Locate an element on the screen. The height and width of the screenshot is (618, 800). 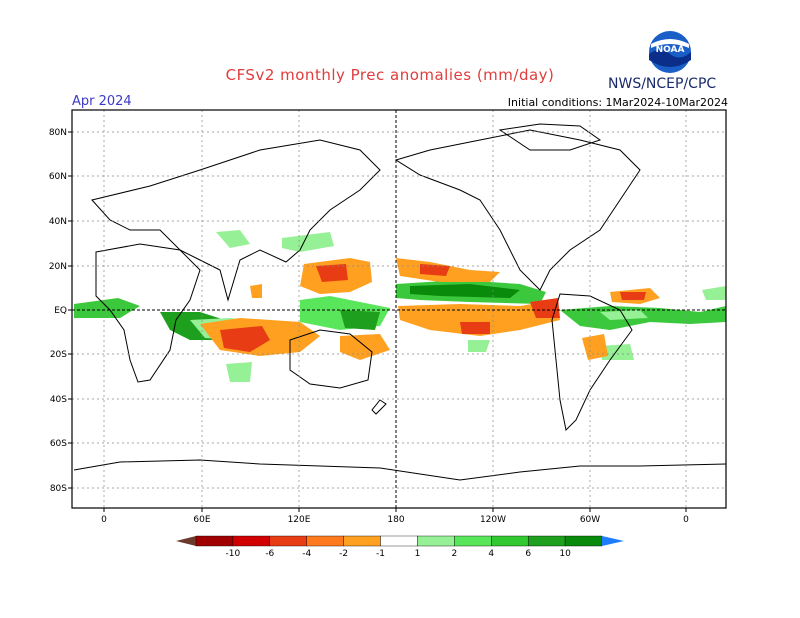
lat-label: 80S is located at coordinates (58, 489).